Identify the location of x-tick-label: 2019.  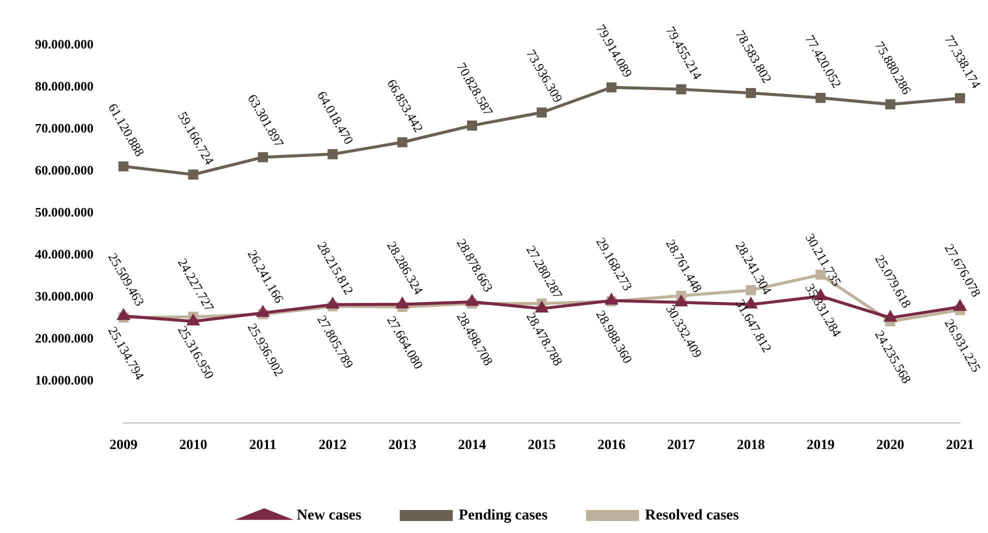
(820, 446).